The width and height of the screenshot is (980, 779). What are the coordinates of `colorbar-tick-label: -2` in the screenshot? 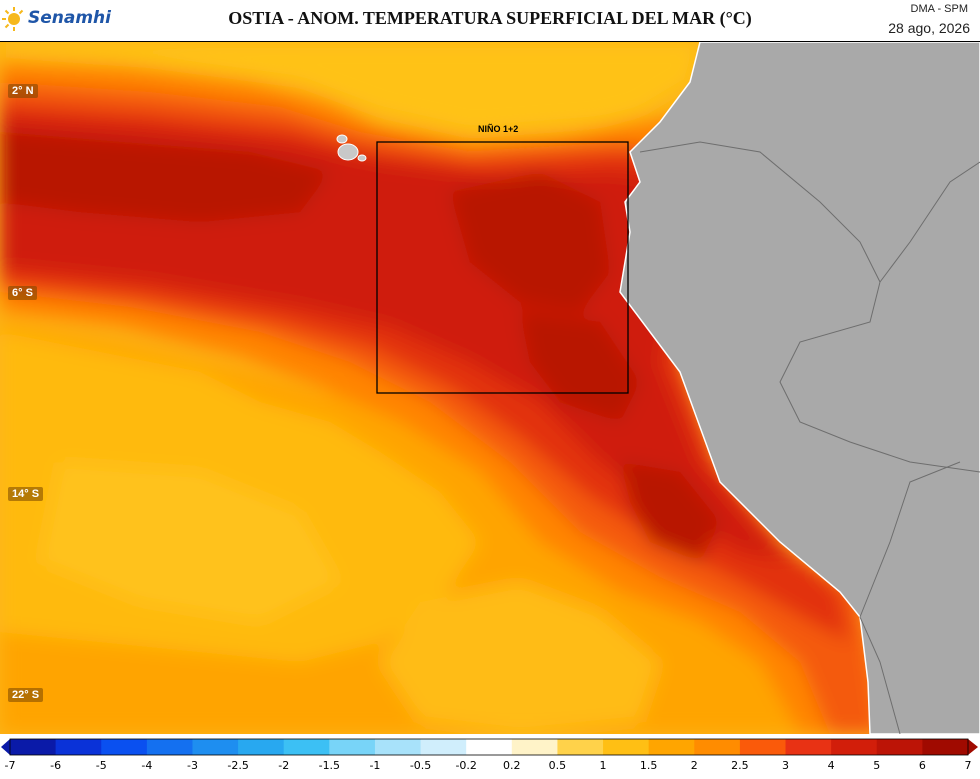 It's located at (283, 765).